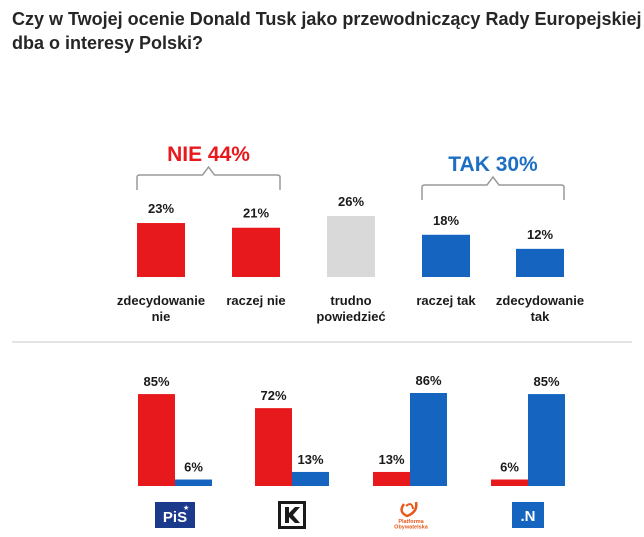  Describe the element at coordinates (161, 316) in the screenshot. I see `category-label: nie` at that location.